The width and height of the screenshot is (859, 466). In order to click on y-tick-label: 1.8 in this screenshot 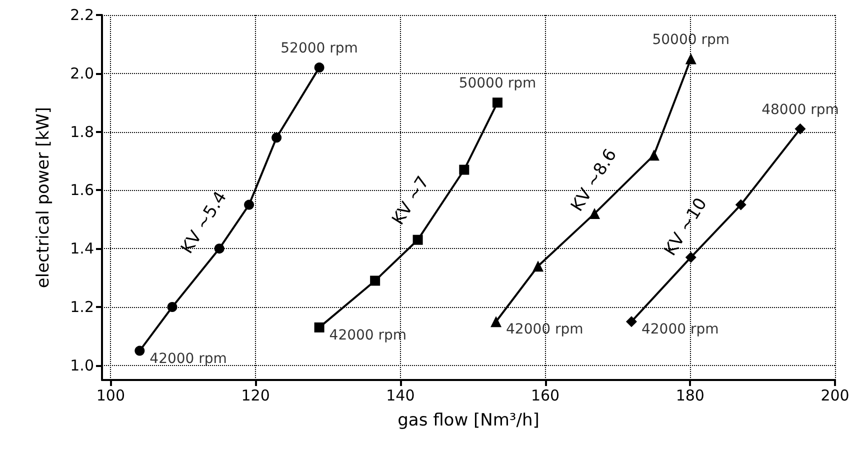, I will do `click(82, 131)`.